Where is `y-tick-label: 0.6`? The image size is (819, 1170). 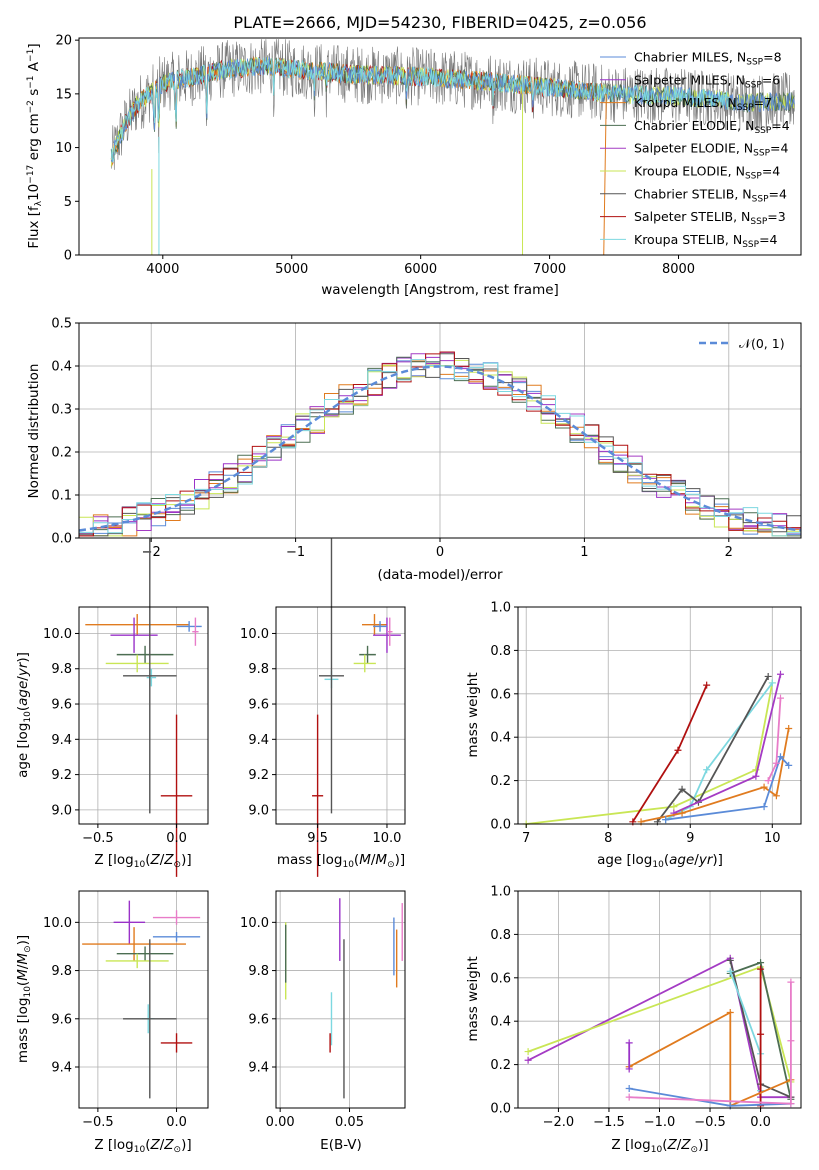 y-tick-label: 0.6 is located at coordinates (500, 694).